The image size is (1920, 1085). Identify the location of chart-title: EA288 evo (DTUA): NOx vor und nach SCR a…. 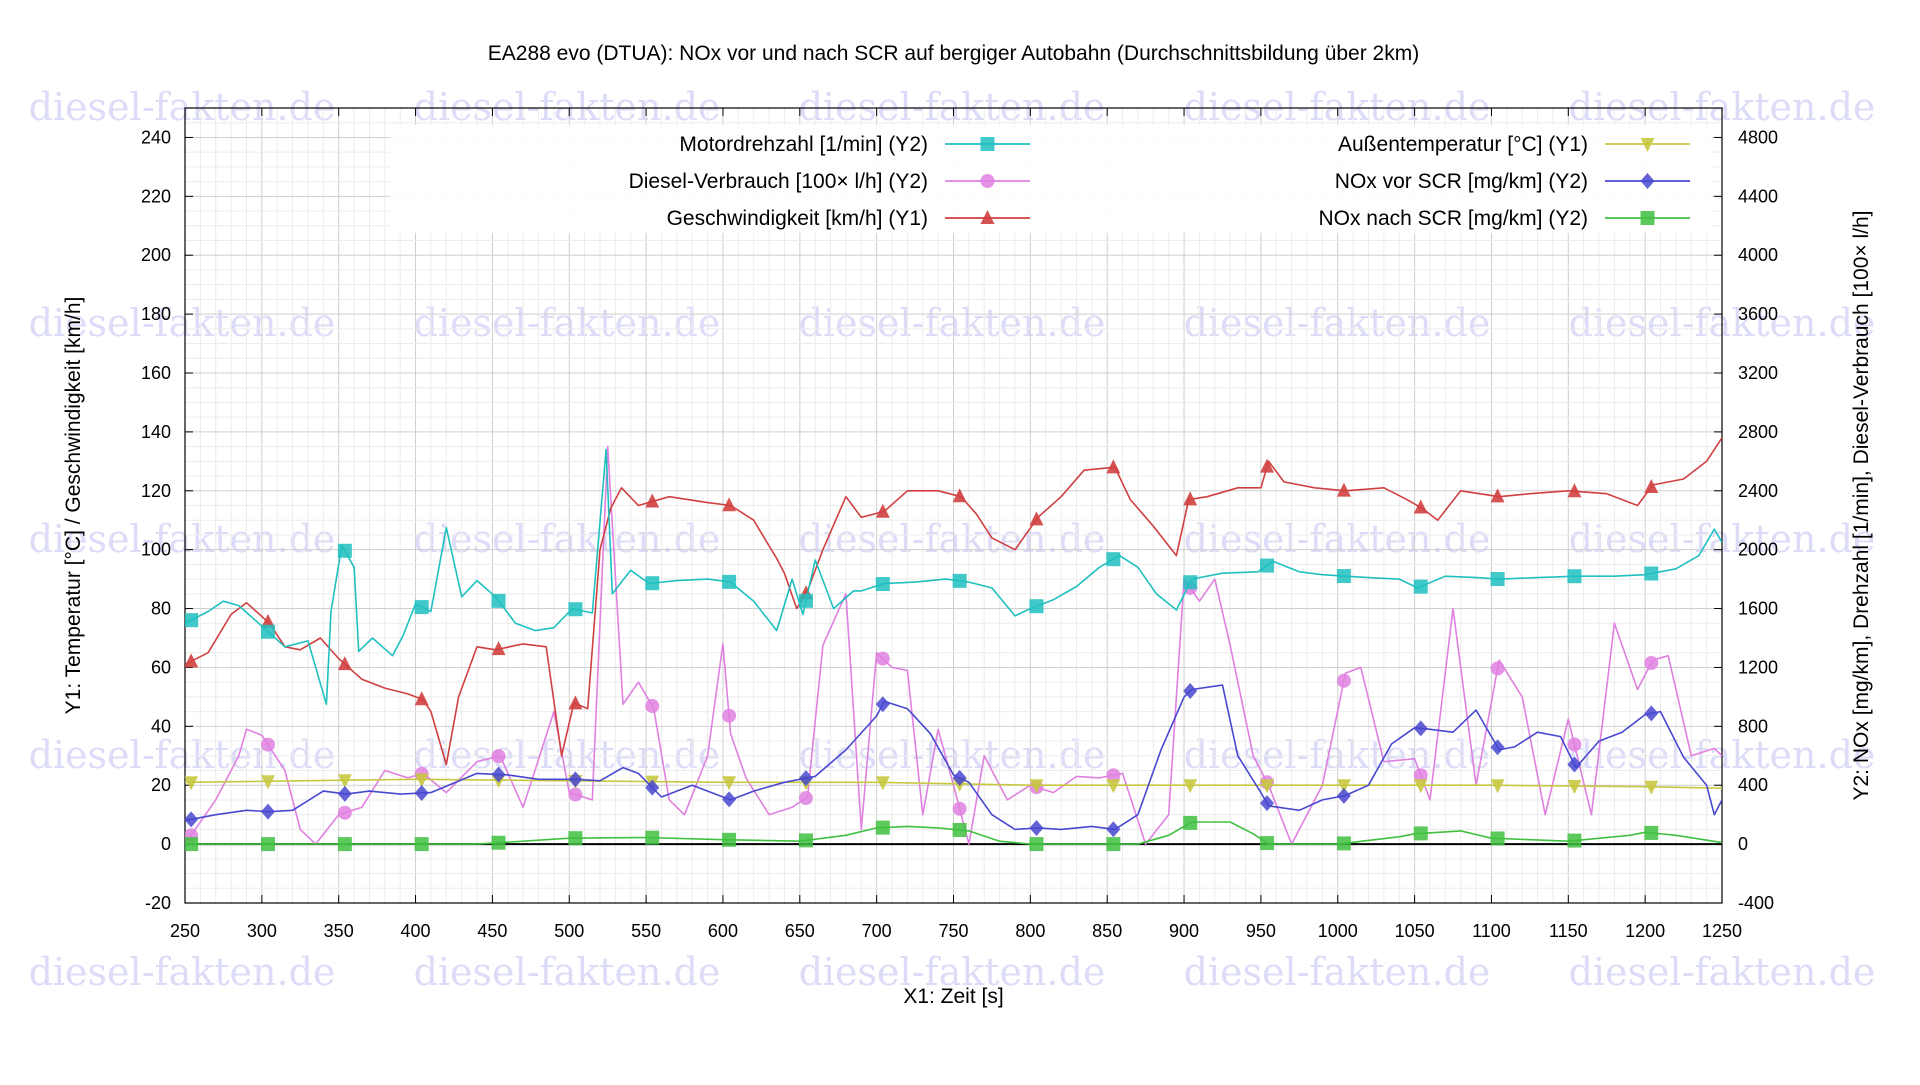
(953, 53).